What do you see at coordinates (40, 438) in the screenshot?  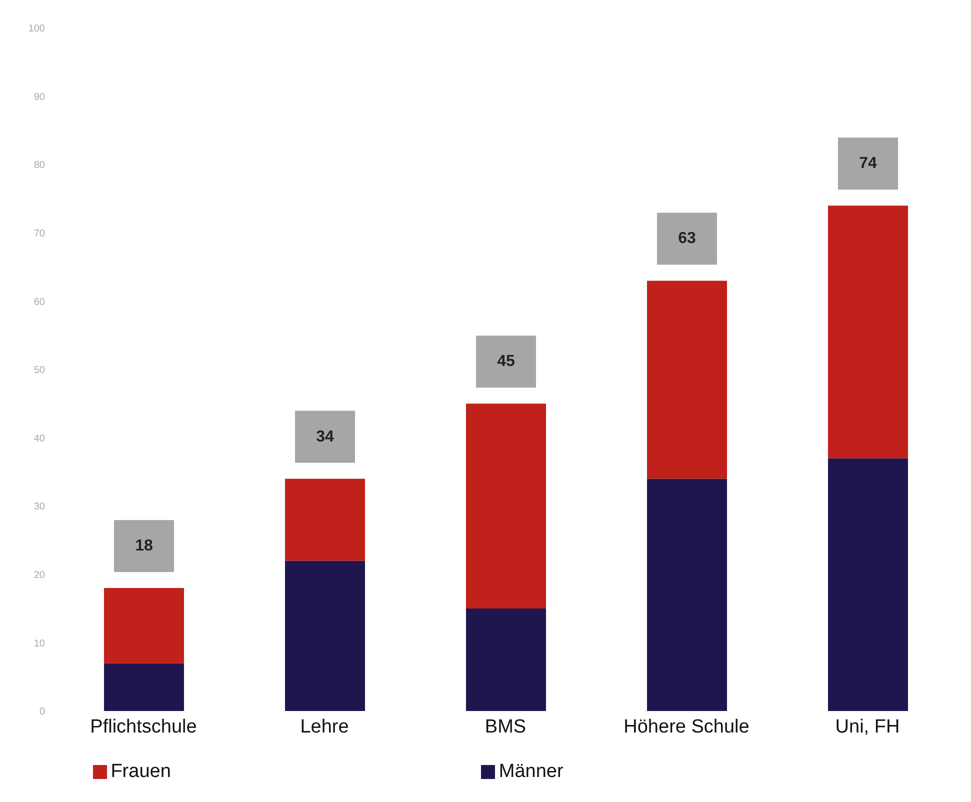 I see `y-tick-label: 40` at bounding box center [40, 438].